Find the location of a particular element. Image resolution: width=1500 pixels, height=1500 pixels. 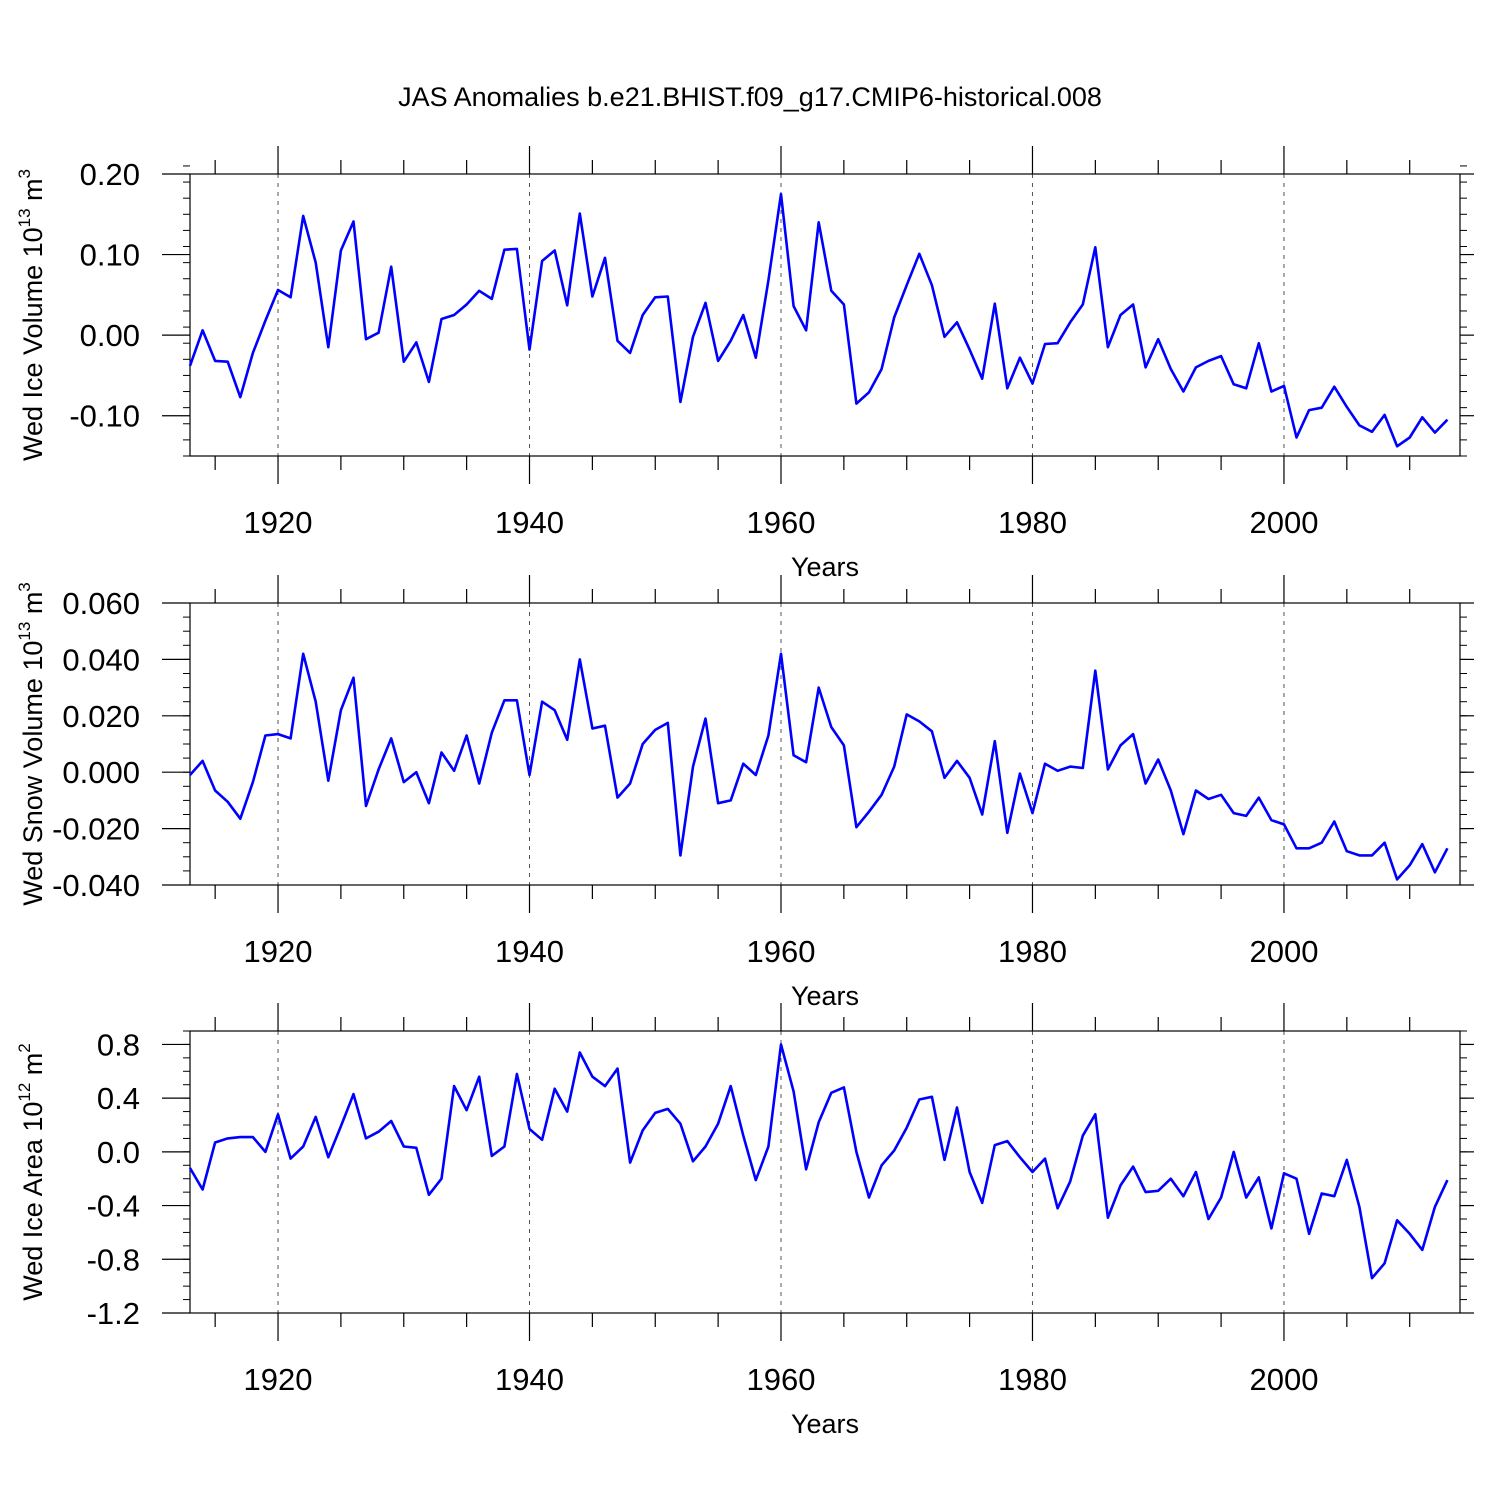

y-axis-label-text: Wed Ice Area 10 is located at coordinates (33, 1201).